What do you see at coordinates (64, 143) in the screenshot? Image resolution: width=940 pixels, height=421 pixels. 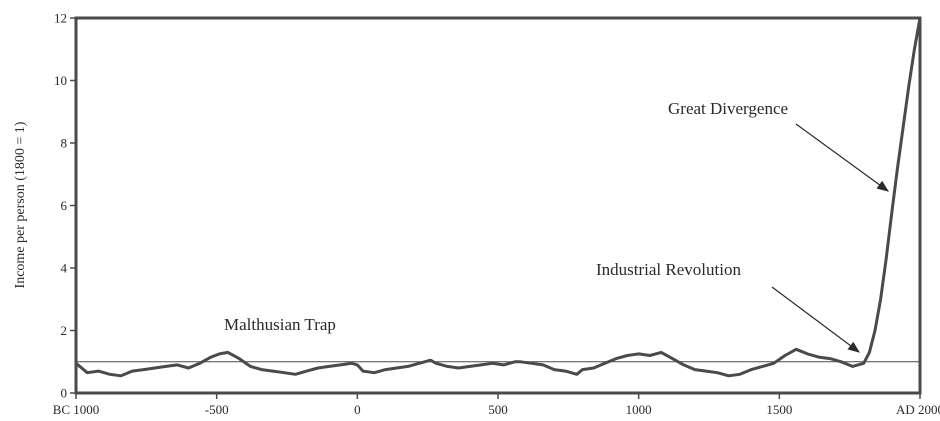 I see `y-tick-label: 8` at bounding box center [64, 143].